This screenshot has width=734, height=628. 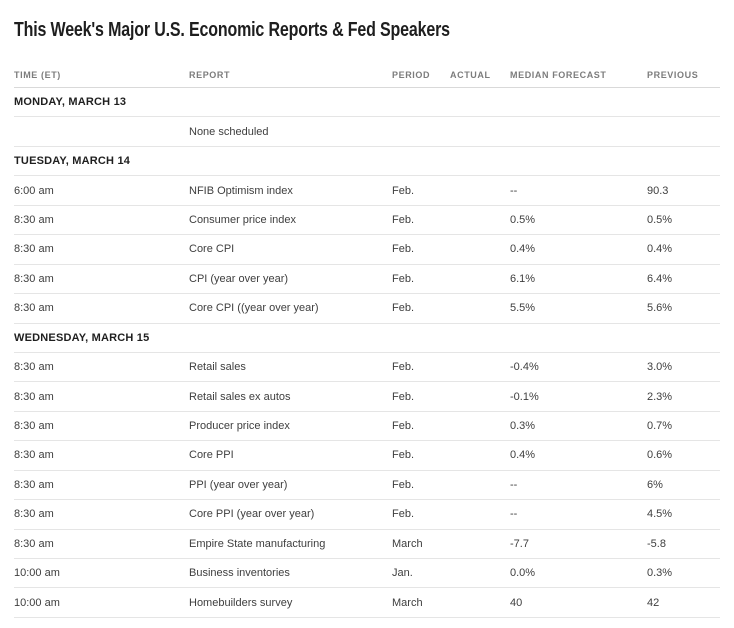 What do you see at coordinates (367, 162) in the screenshot?
I see `day-header-row: TUESDAY, MARCH 14` at bounding box center [367, 162].